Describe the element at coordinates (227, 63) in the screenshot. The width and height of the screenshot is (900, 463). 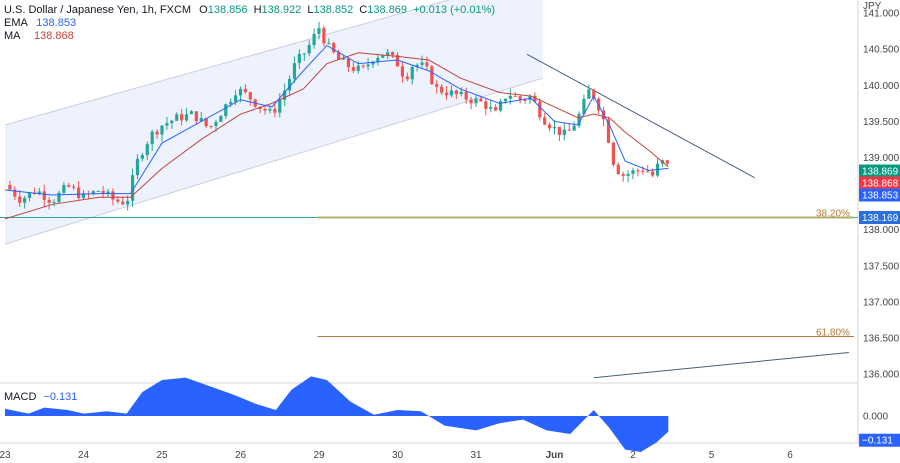
I see `channel-upper-line` at that location.